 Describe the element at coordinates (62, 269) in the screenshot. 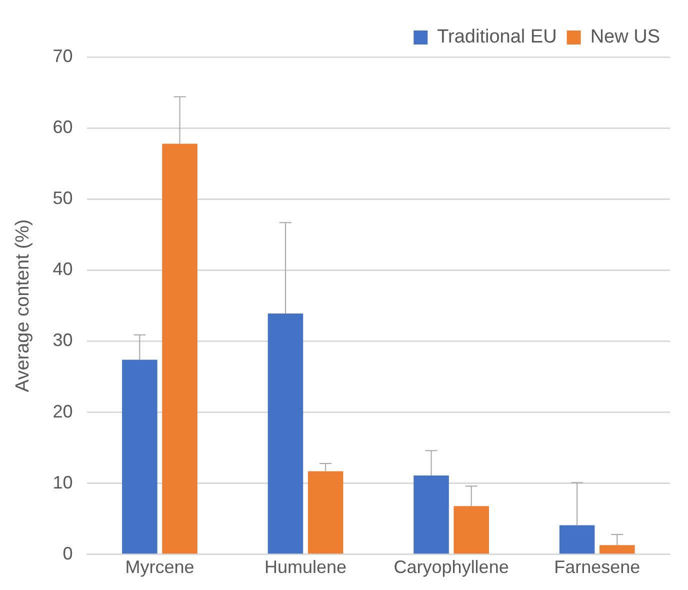

I see `y-tick-label: 40` at that location.